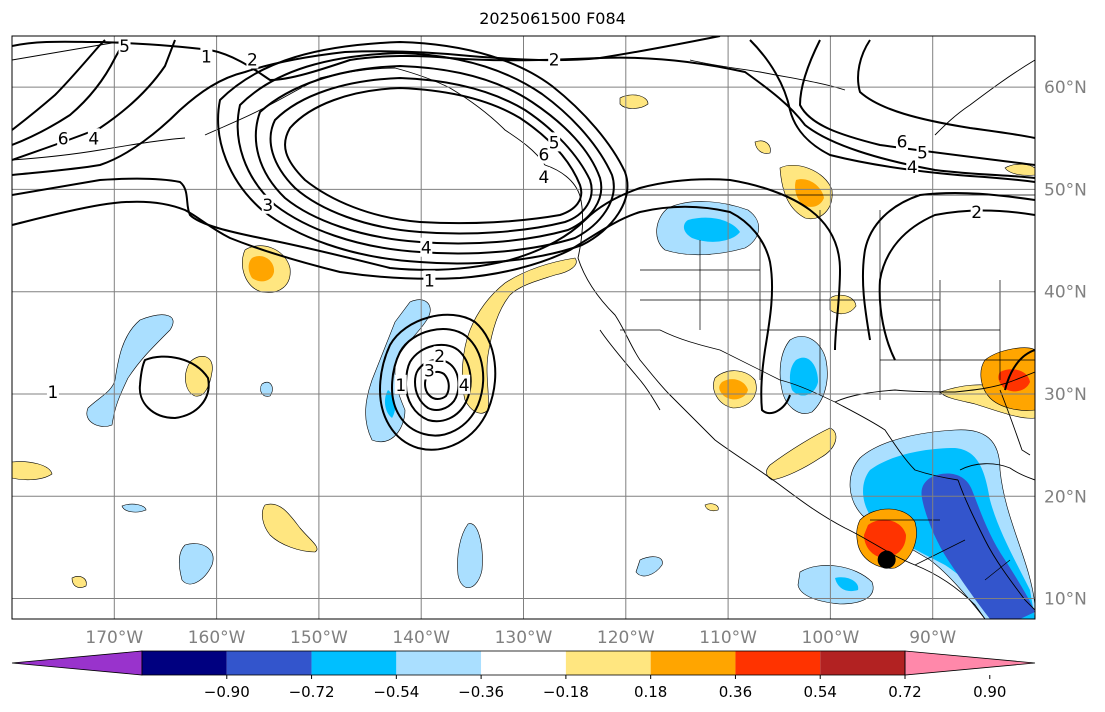 Image resolution: width=1105 pixels, height=712 pixels. I want to click on colorbar-tick-label: −0.36, so click(481, 692).